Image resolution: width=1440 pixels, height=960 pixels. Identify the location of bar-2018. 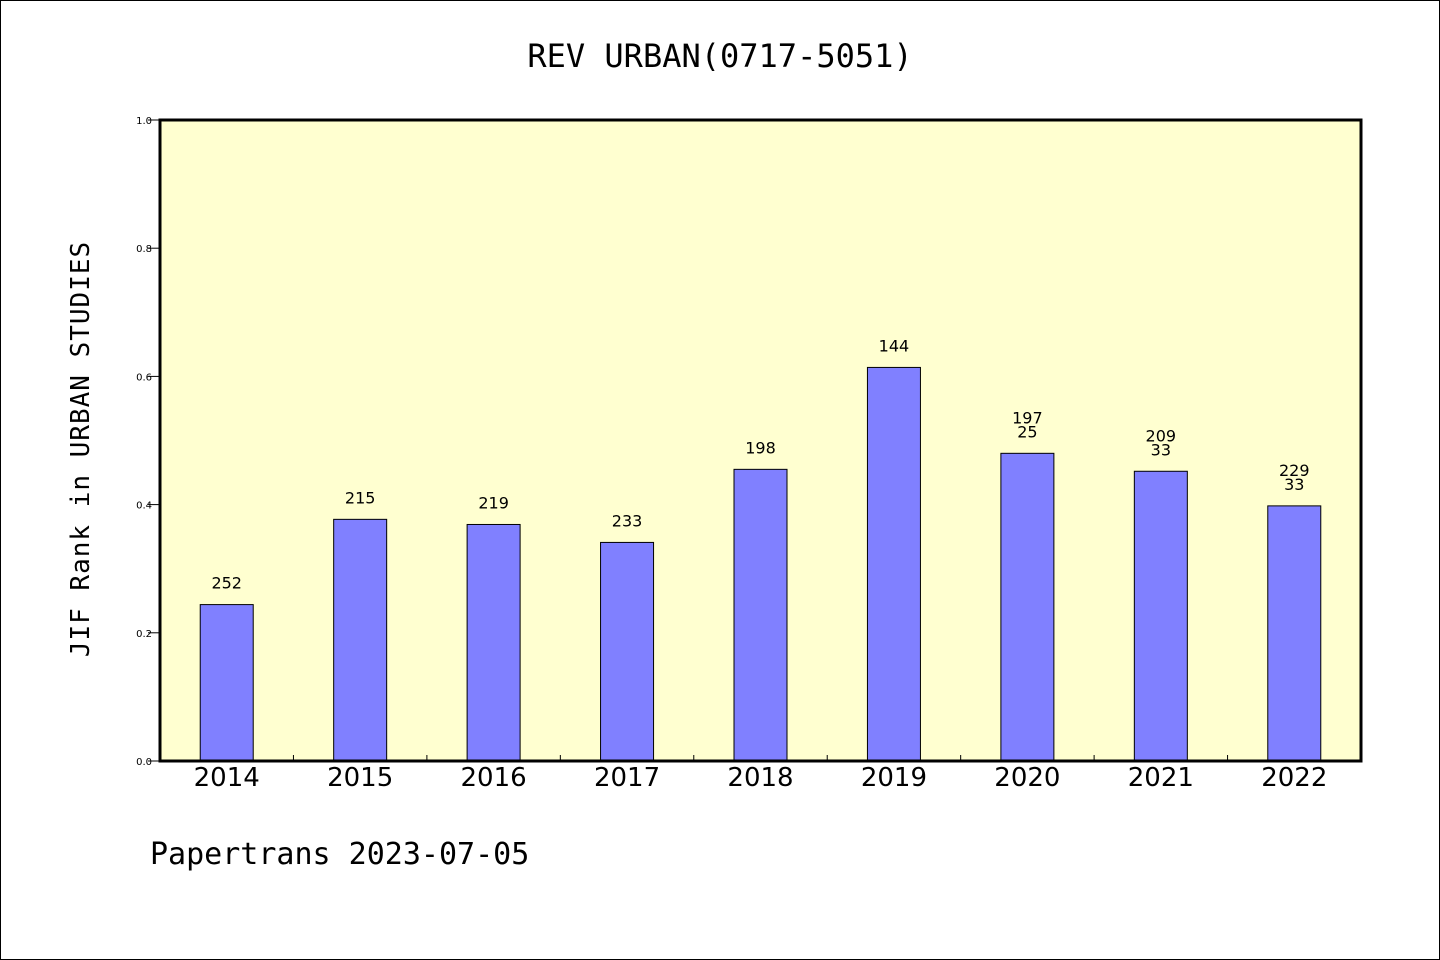
(760, 615).